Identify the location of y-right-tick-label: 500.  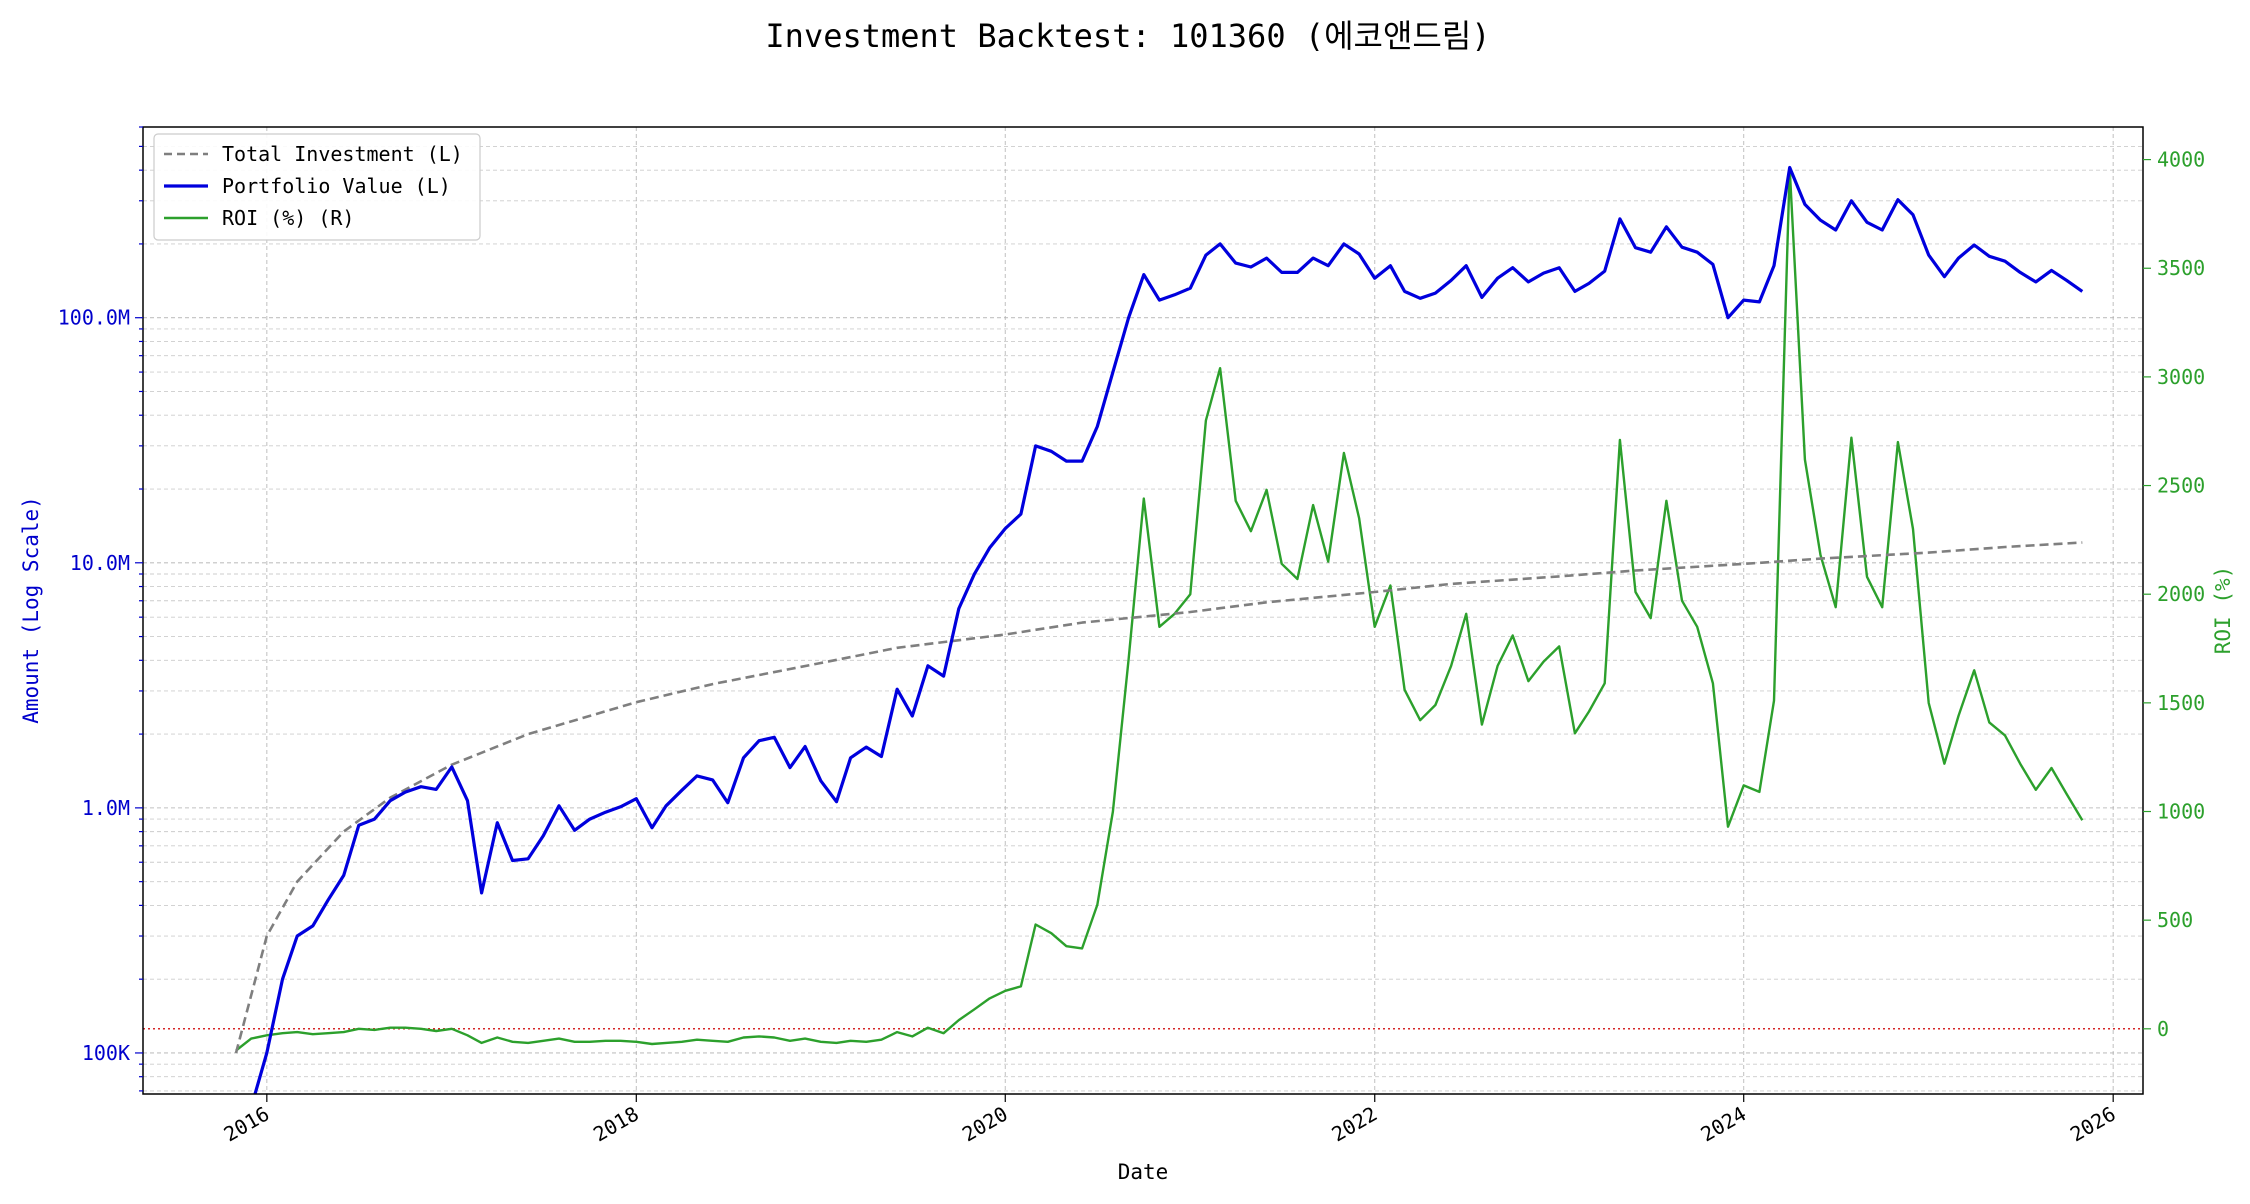
(2175, 920).